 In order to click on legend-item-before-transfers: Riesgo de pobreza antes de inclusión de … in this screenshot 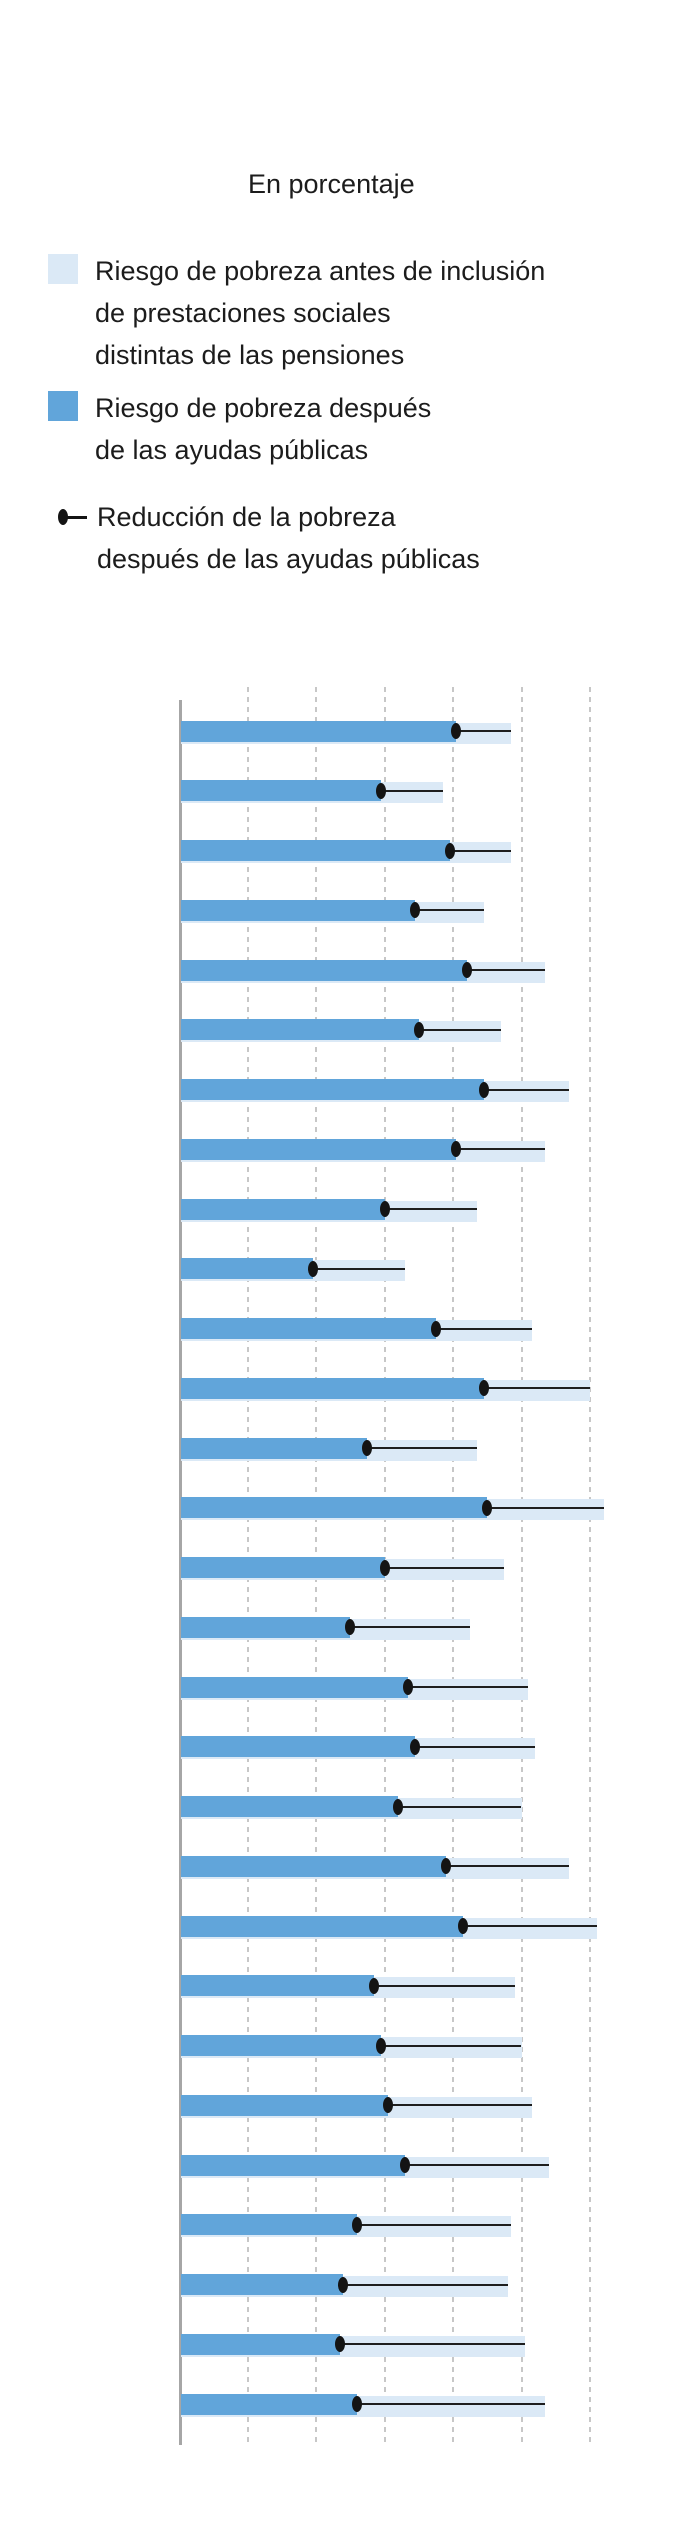, I will do `click(296, 313)`.